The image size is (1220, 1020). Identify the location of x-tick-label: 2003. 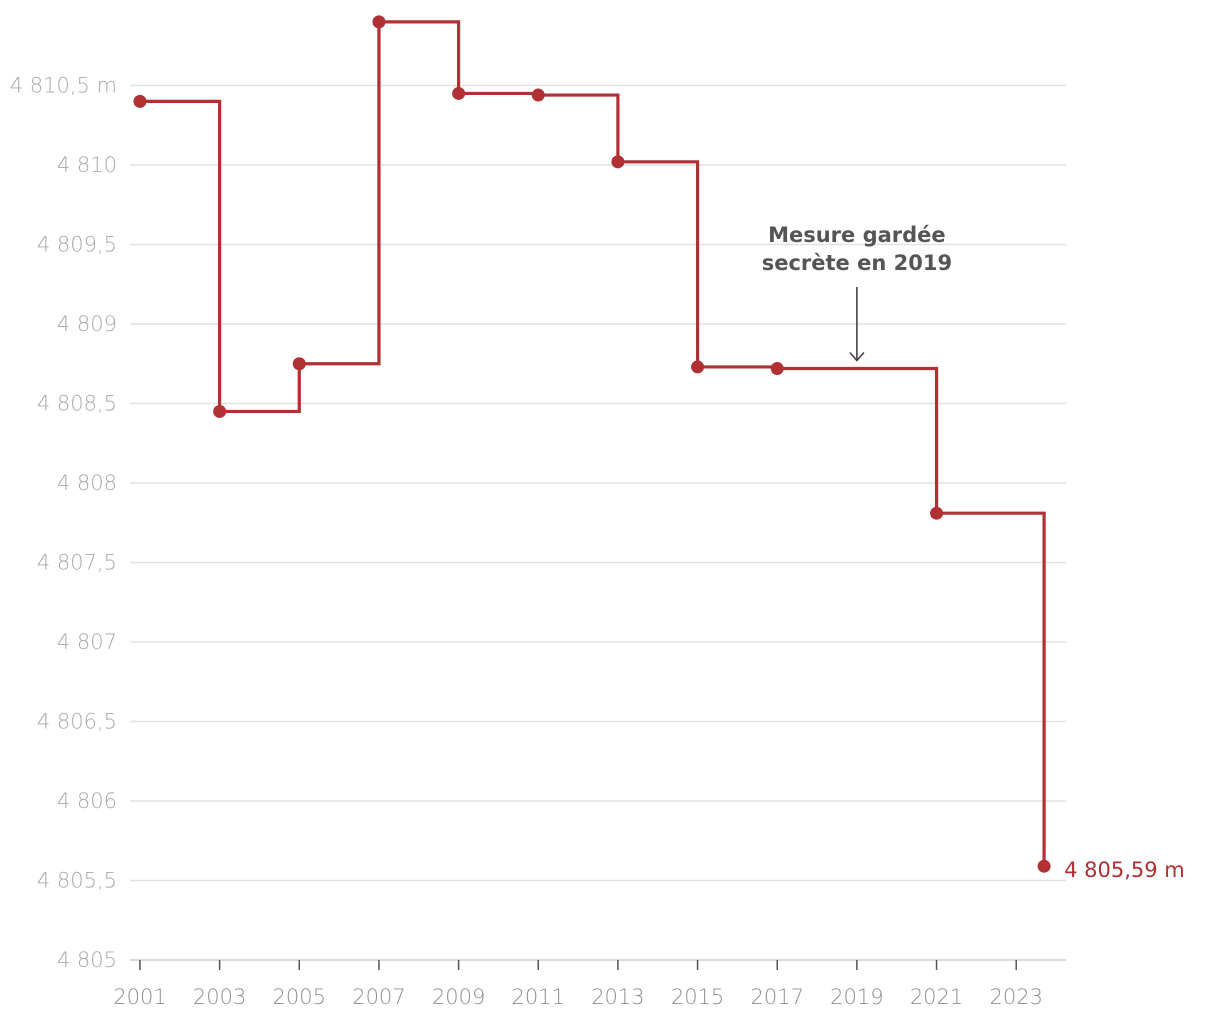
(219, 997).